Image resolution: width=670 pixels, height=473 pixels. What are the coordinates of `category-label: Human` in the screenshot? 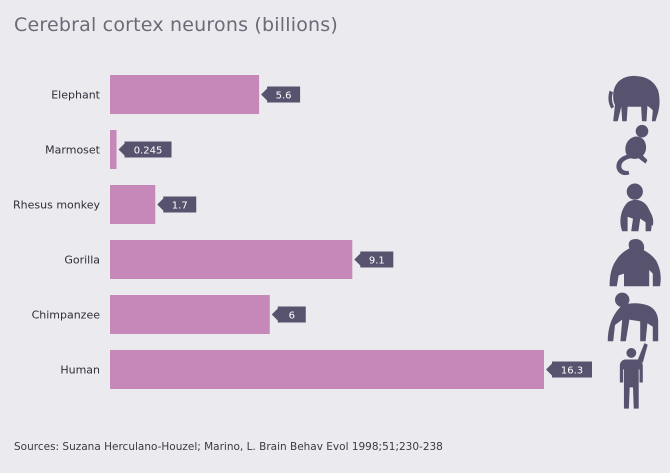 It's located at (80, 370).